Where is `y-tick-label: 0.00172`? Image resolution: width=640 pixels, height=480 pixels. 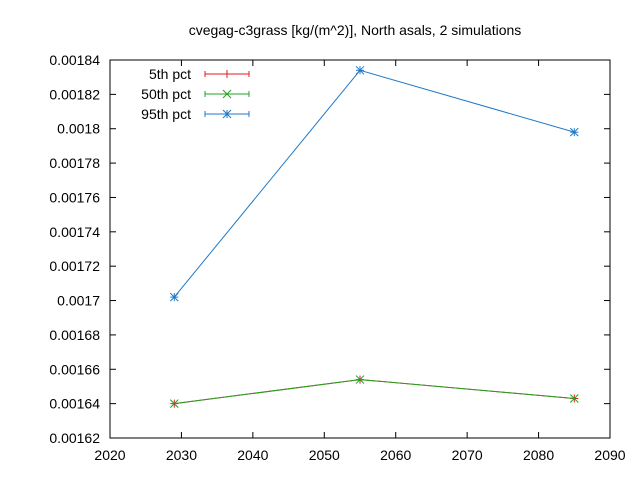 y-tick-label: 0.00172 is located at coordinates (74, 266).